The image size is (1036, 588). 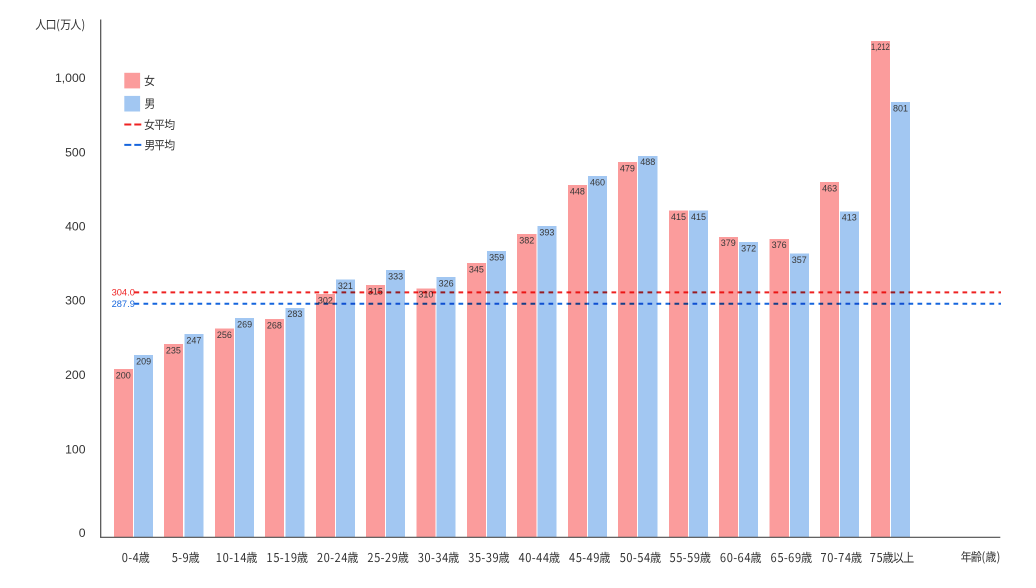 What do you see at coordinates (325, 300) in the screenshot?
I see `svg-text: 302` at bounding box center [325, 300].